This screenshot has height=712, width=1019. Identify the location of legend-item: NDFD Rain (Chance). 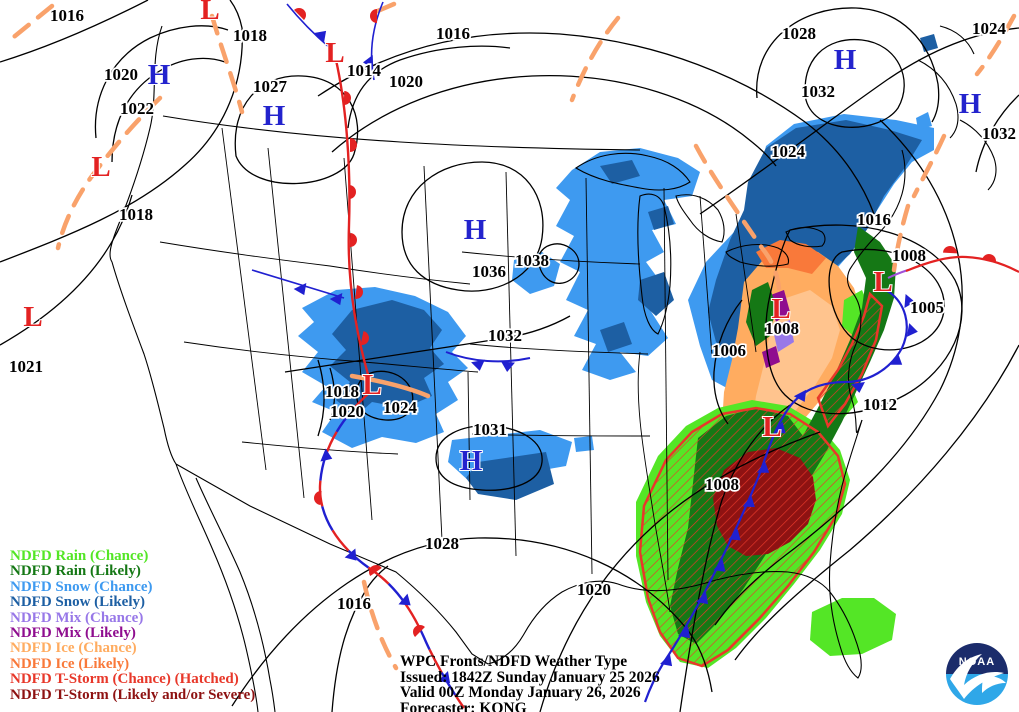
(79, 556).